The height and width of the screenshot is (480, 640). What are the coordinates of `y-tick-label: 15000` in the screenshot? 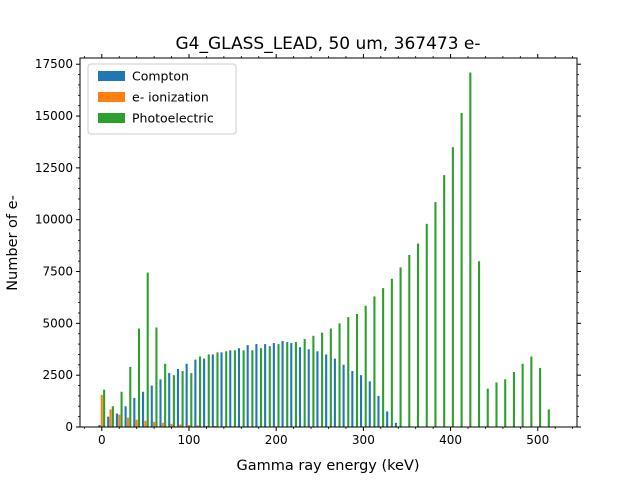 It's located at (54, 116).